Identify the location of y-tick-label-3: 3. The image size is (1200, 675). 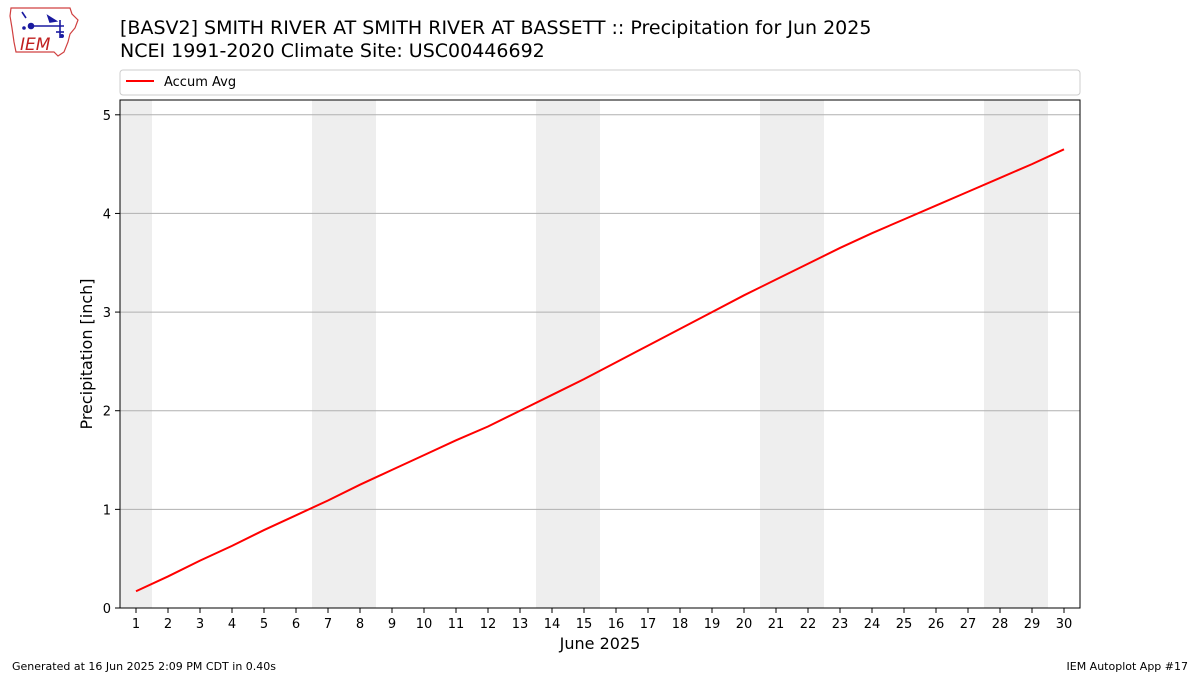
(107, 313).